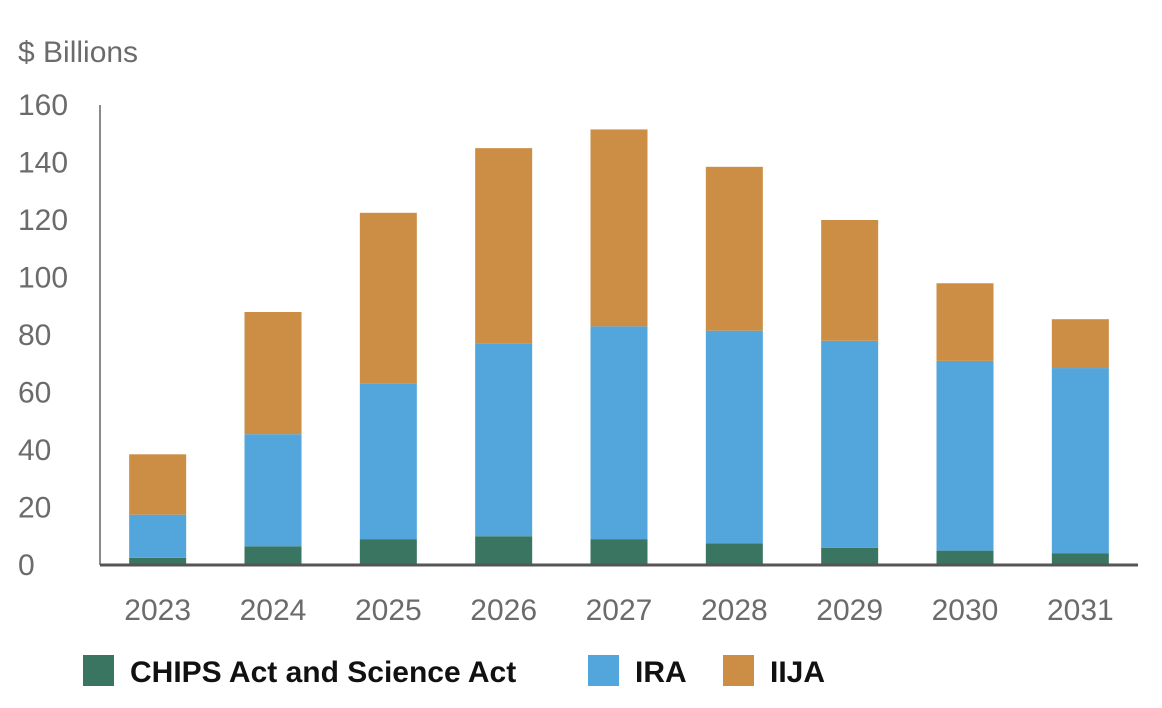  I want to click on bar-segment-iija-2025, so click(388, 298).